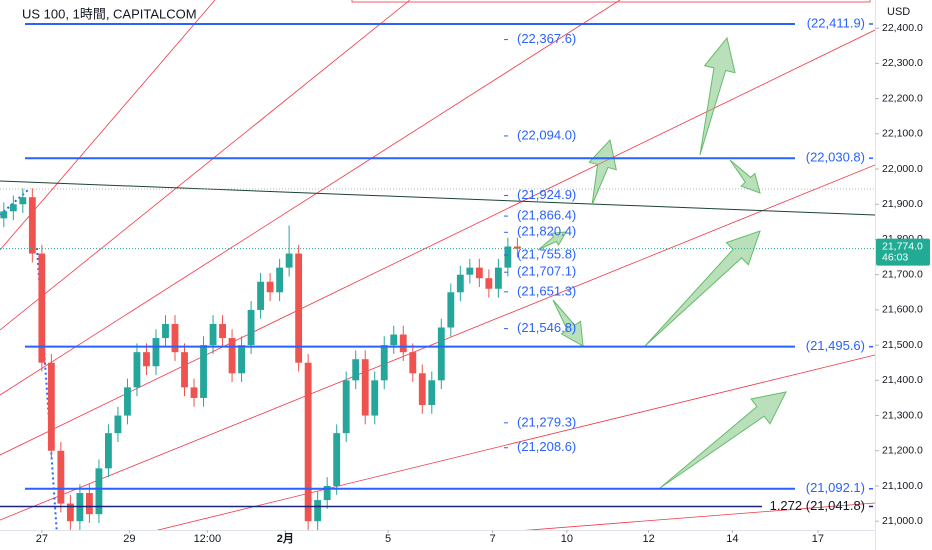 Image resolution: width=932 pixels, height=550 pixels. Describe the element at coordinates (902, 451) in the screenshot. I see `y-tick-label: 21,200.0` at that location.